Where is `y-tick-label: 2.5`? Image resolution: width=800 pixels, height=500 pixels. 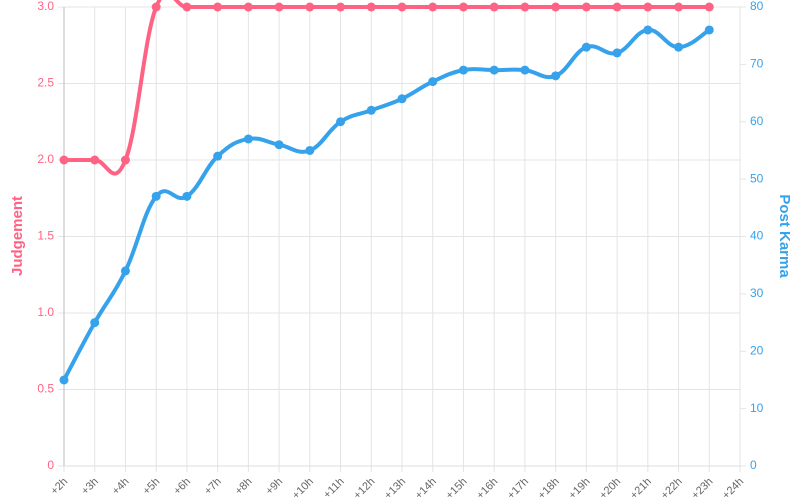 y-tick-label: 2.5 is located at coordinates (45, 83).